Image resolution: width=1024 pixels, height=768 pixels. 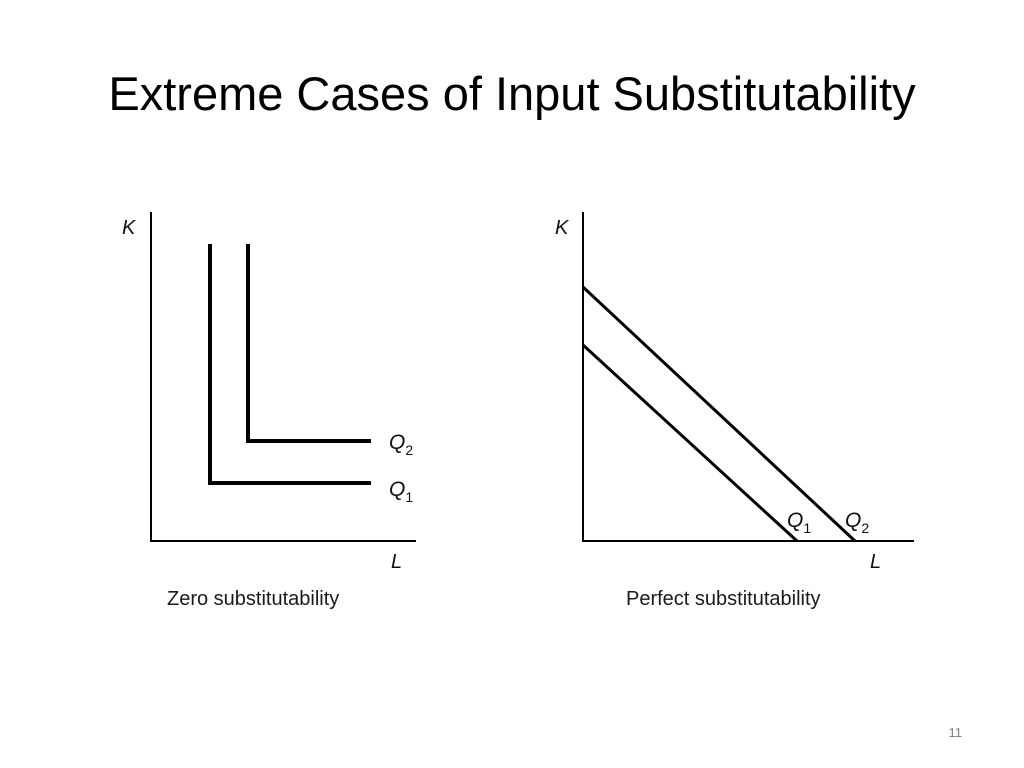 I want to click on right-isoquant-q1, so click(x=690, y=443).